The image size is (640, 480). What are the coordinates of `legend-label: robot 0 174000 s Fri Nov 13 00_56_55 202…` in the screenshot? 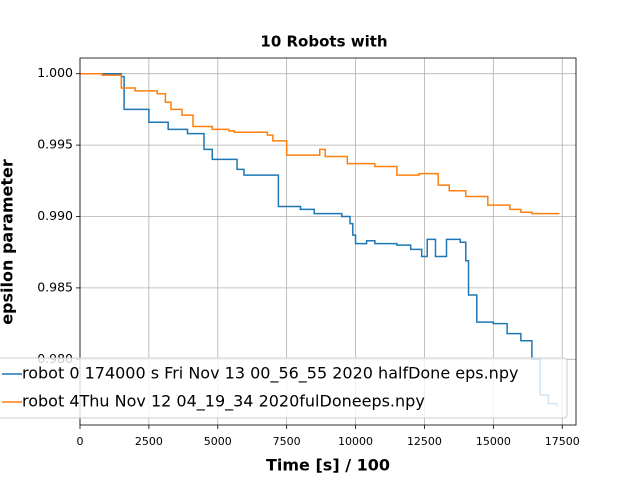 It's located at (270, 374).